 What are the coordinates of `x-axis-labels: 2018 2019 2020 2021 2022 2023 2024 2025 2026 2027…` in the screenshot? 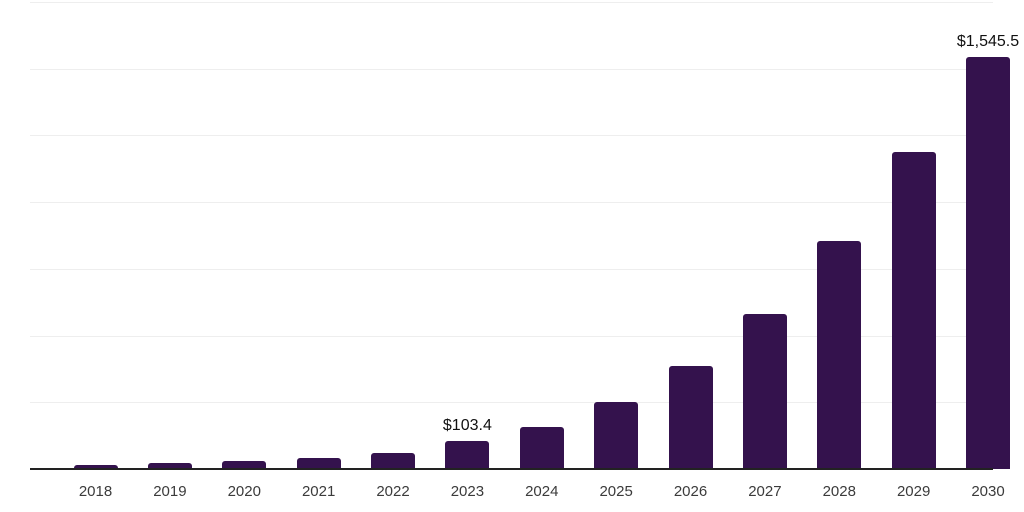 It's located at (517, 494).